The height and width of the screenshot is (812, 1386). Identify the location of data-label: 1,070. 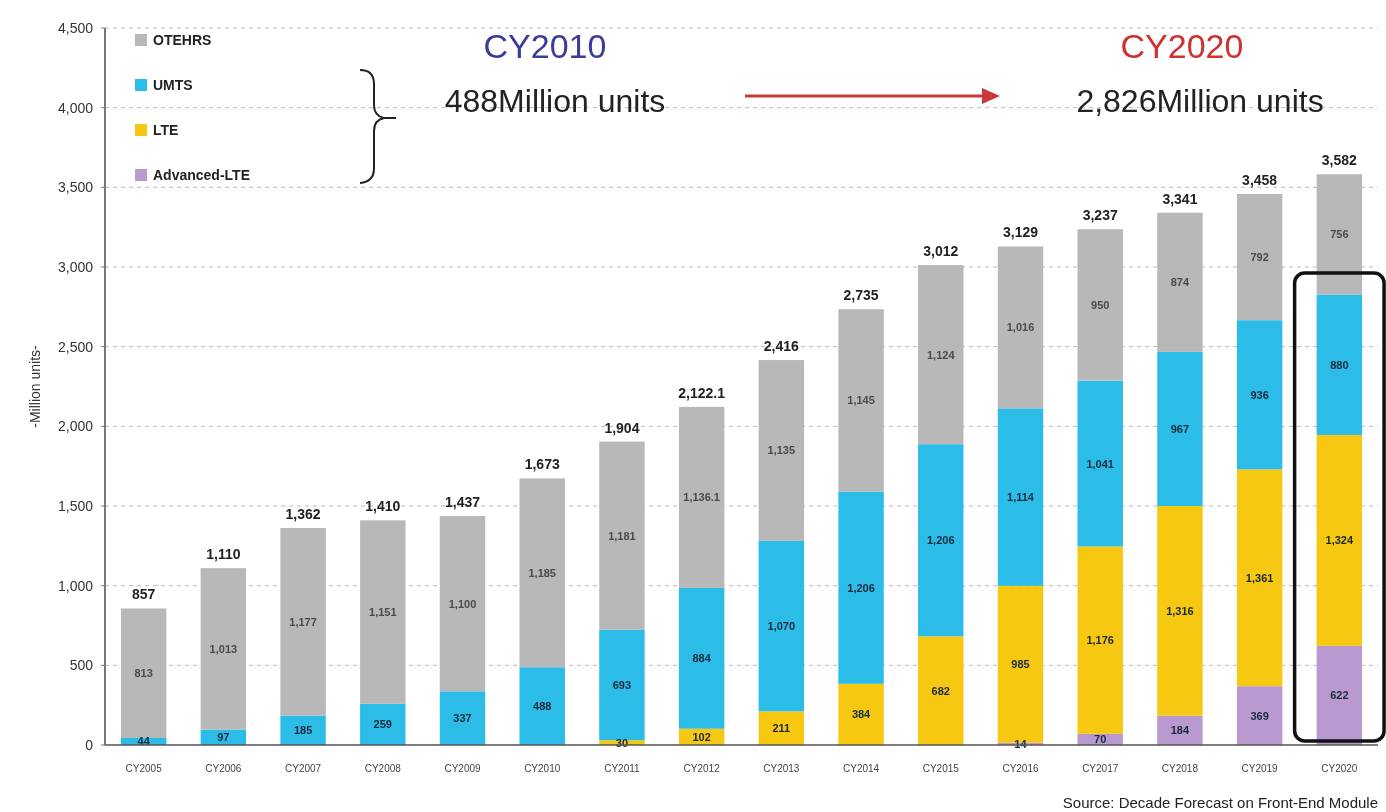
(781, 626).